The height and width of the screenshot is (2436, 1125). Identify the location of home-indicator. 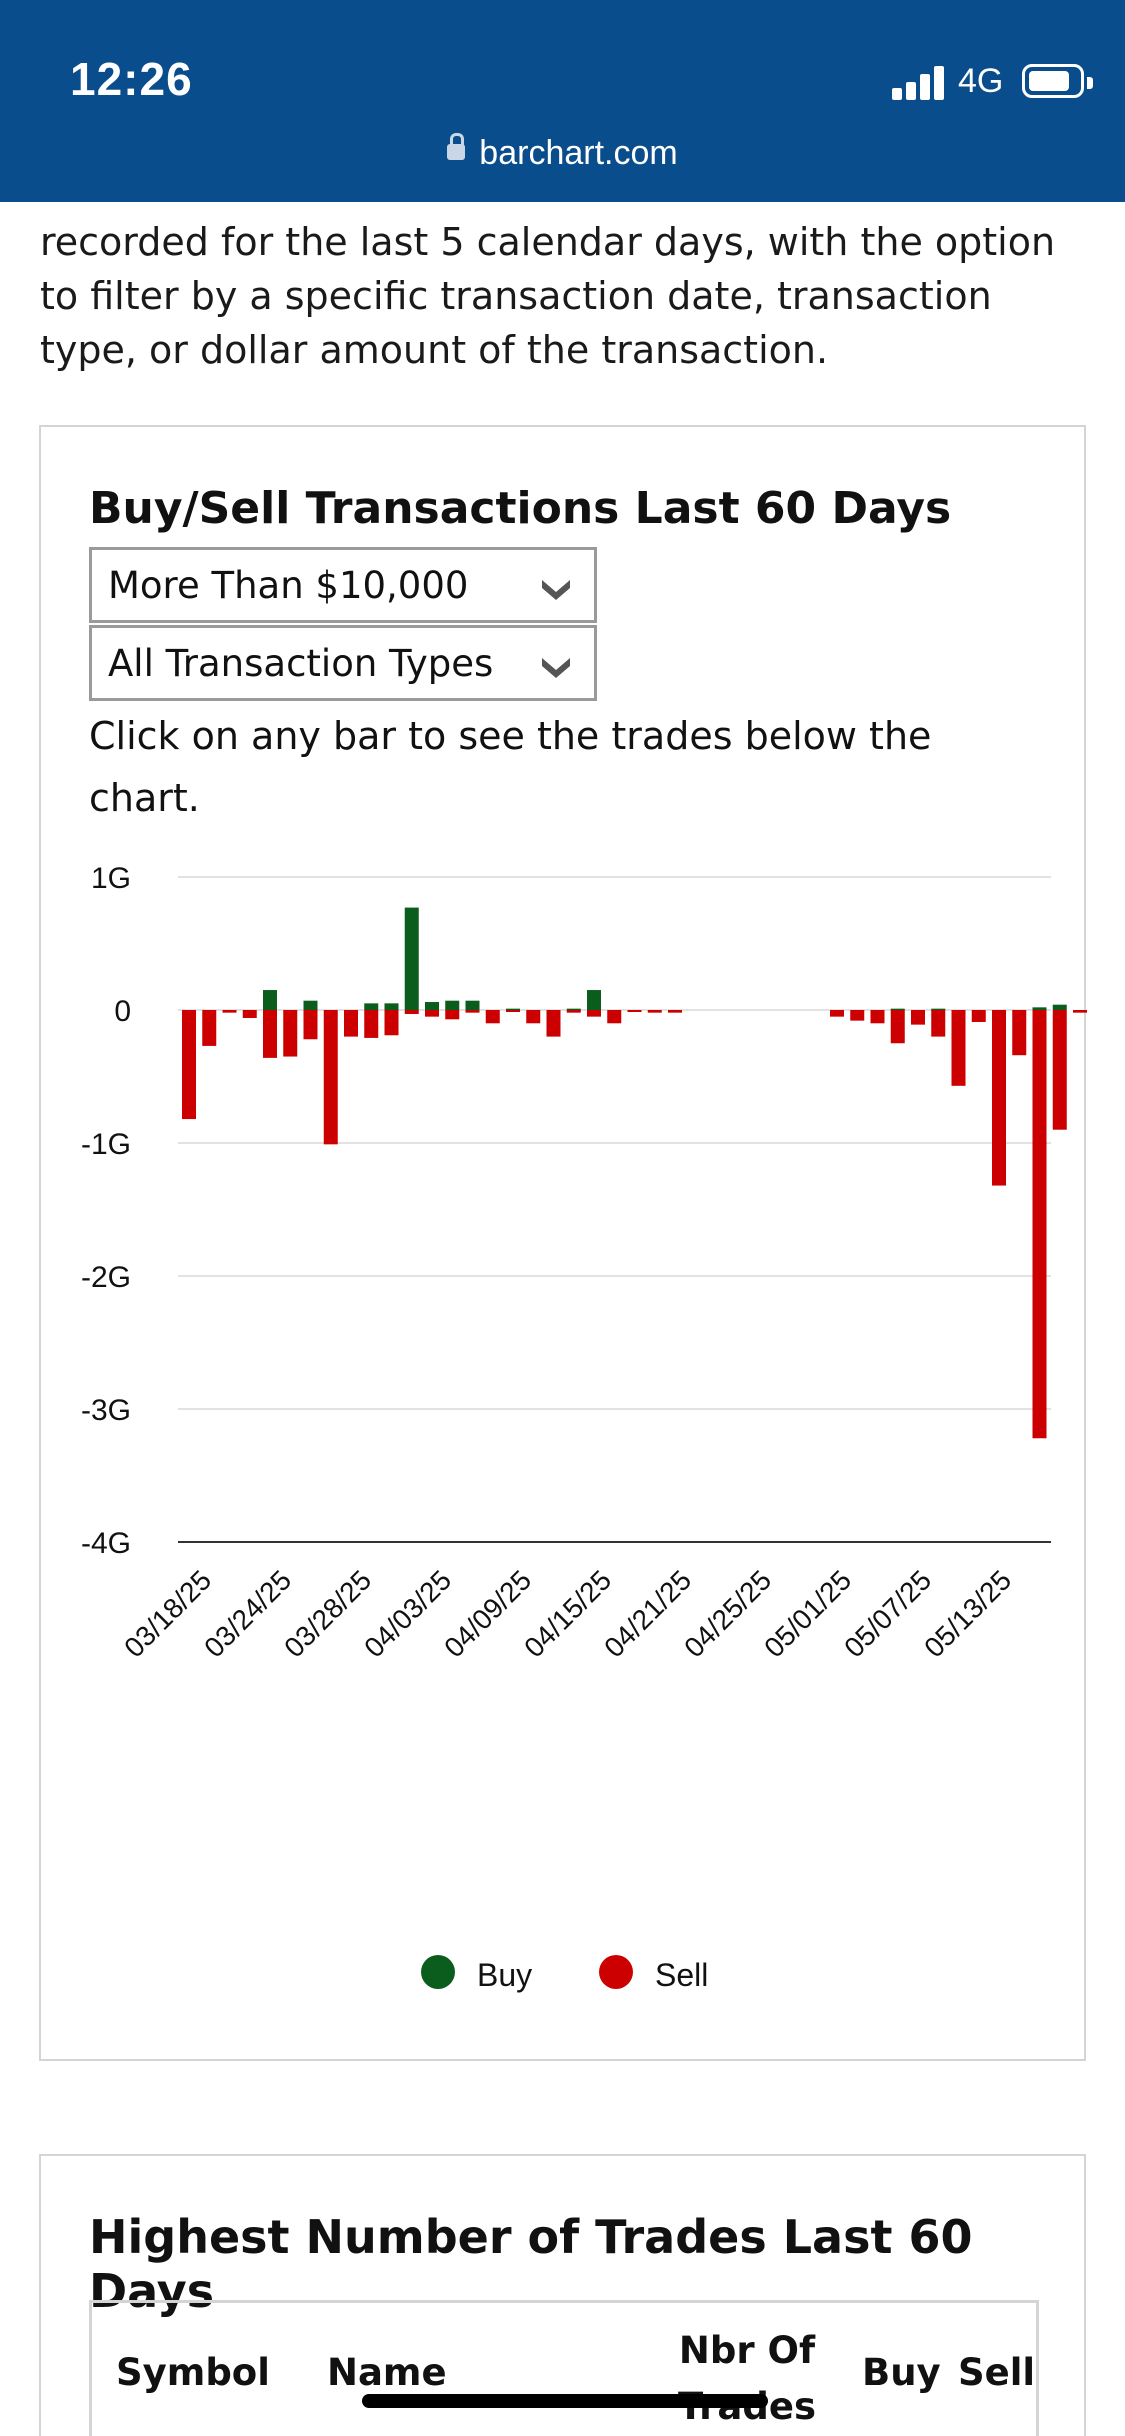
(565, 2401).